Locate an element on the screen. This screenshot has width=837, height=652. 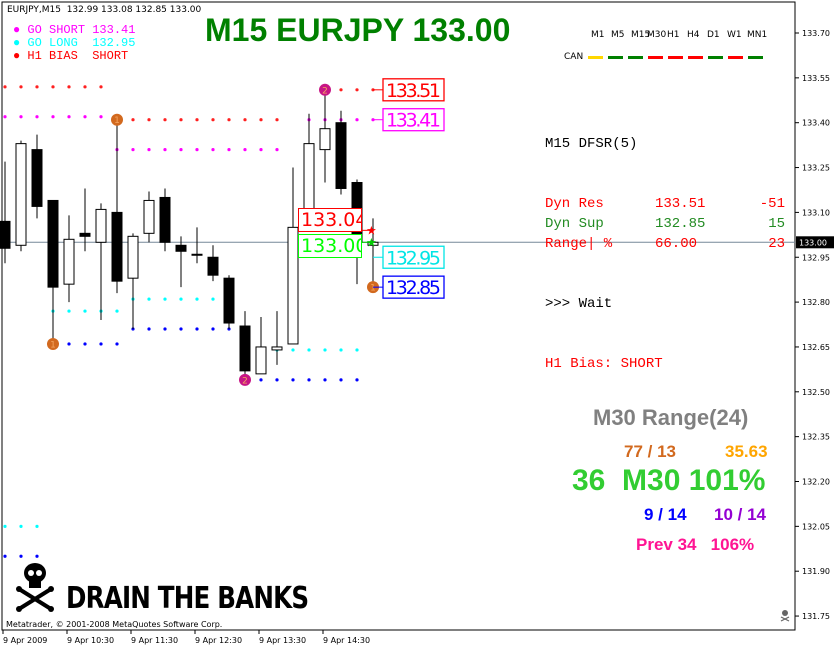
marker-label: 1 is located at coordinates (53, 345).